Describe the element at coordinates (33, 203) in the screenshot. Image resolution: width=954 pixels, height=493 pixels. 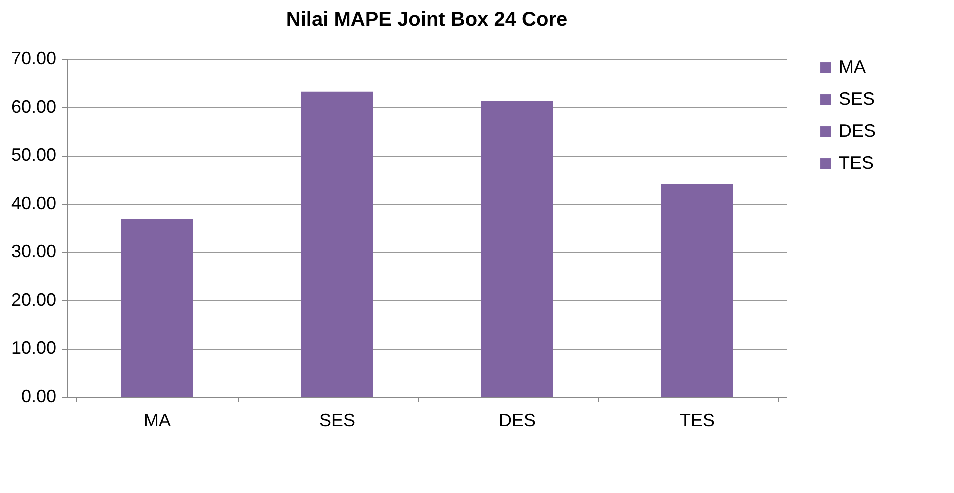
I see `y-tick-label: 40.00` at that location.